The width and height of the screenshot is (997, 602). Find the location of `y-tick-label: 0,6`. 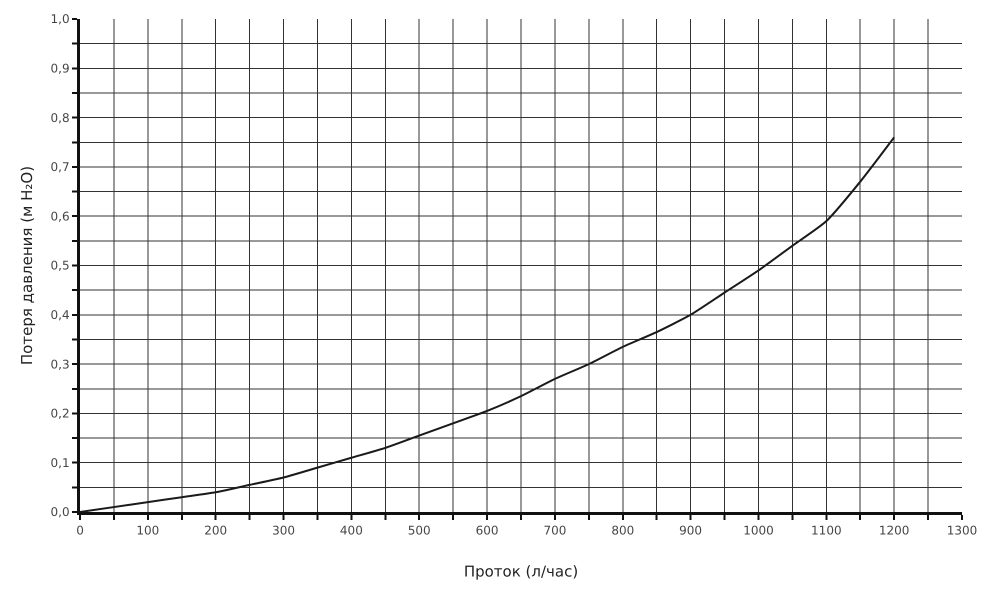

y-tick-label: 0,6 is located at coordinates (60, 216).